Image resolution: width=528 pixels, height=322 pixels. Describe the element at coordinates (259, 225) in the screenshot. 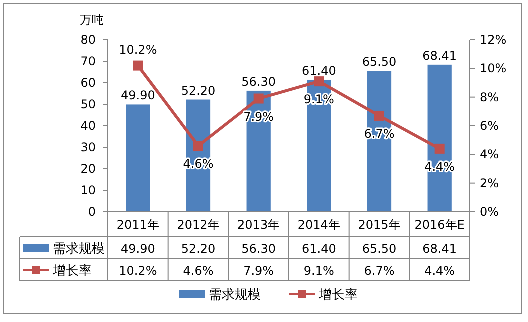

I see `x-tick-label: 2013年` at that location.